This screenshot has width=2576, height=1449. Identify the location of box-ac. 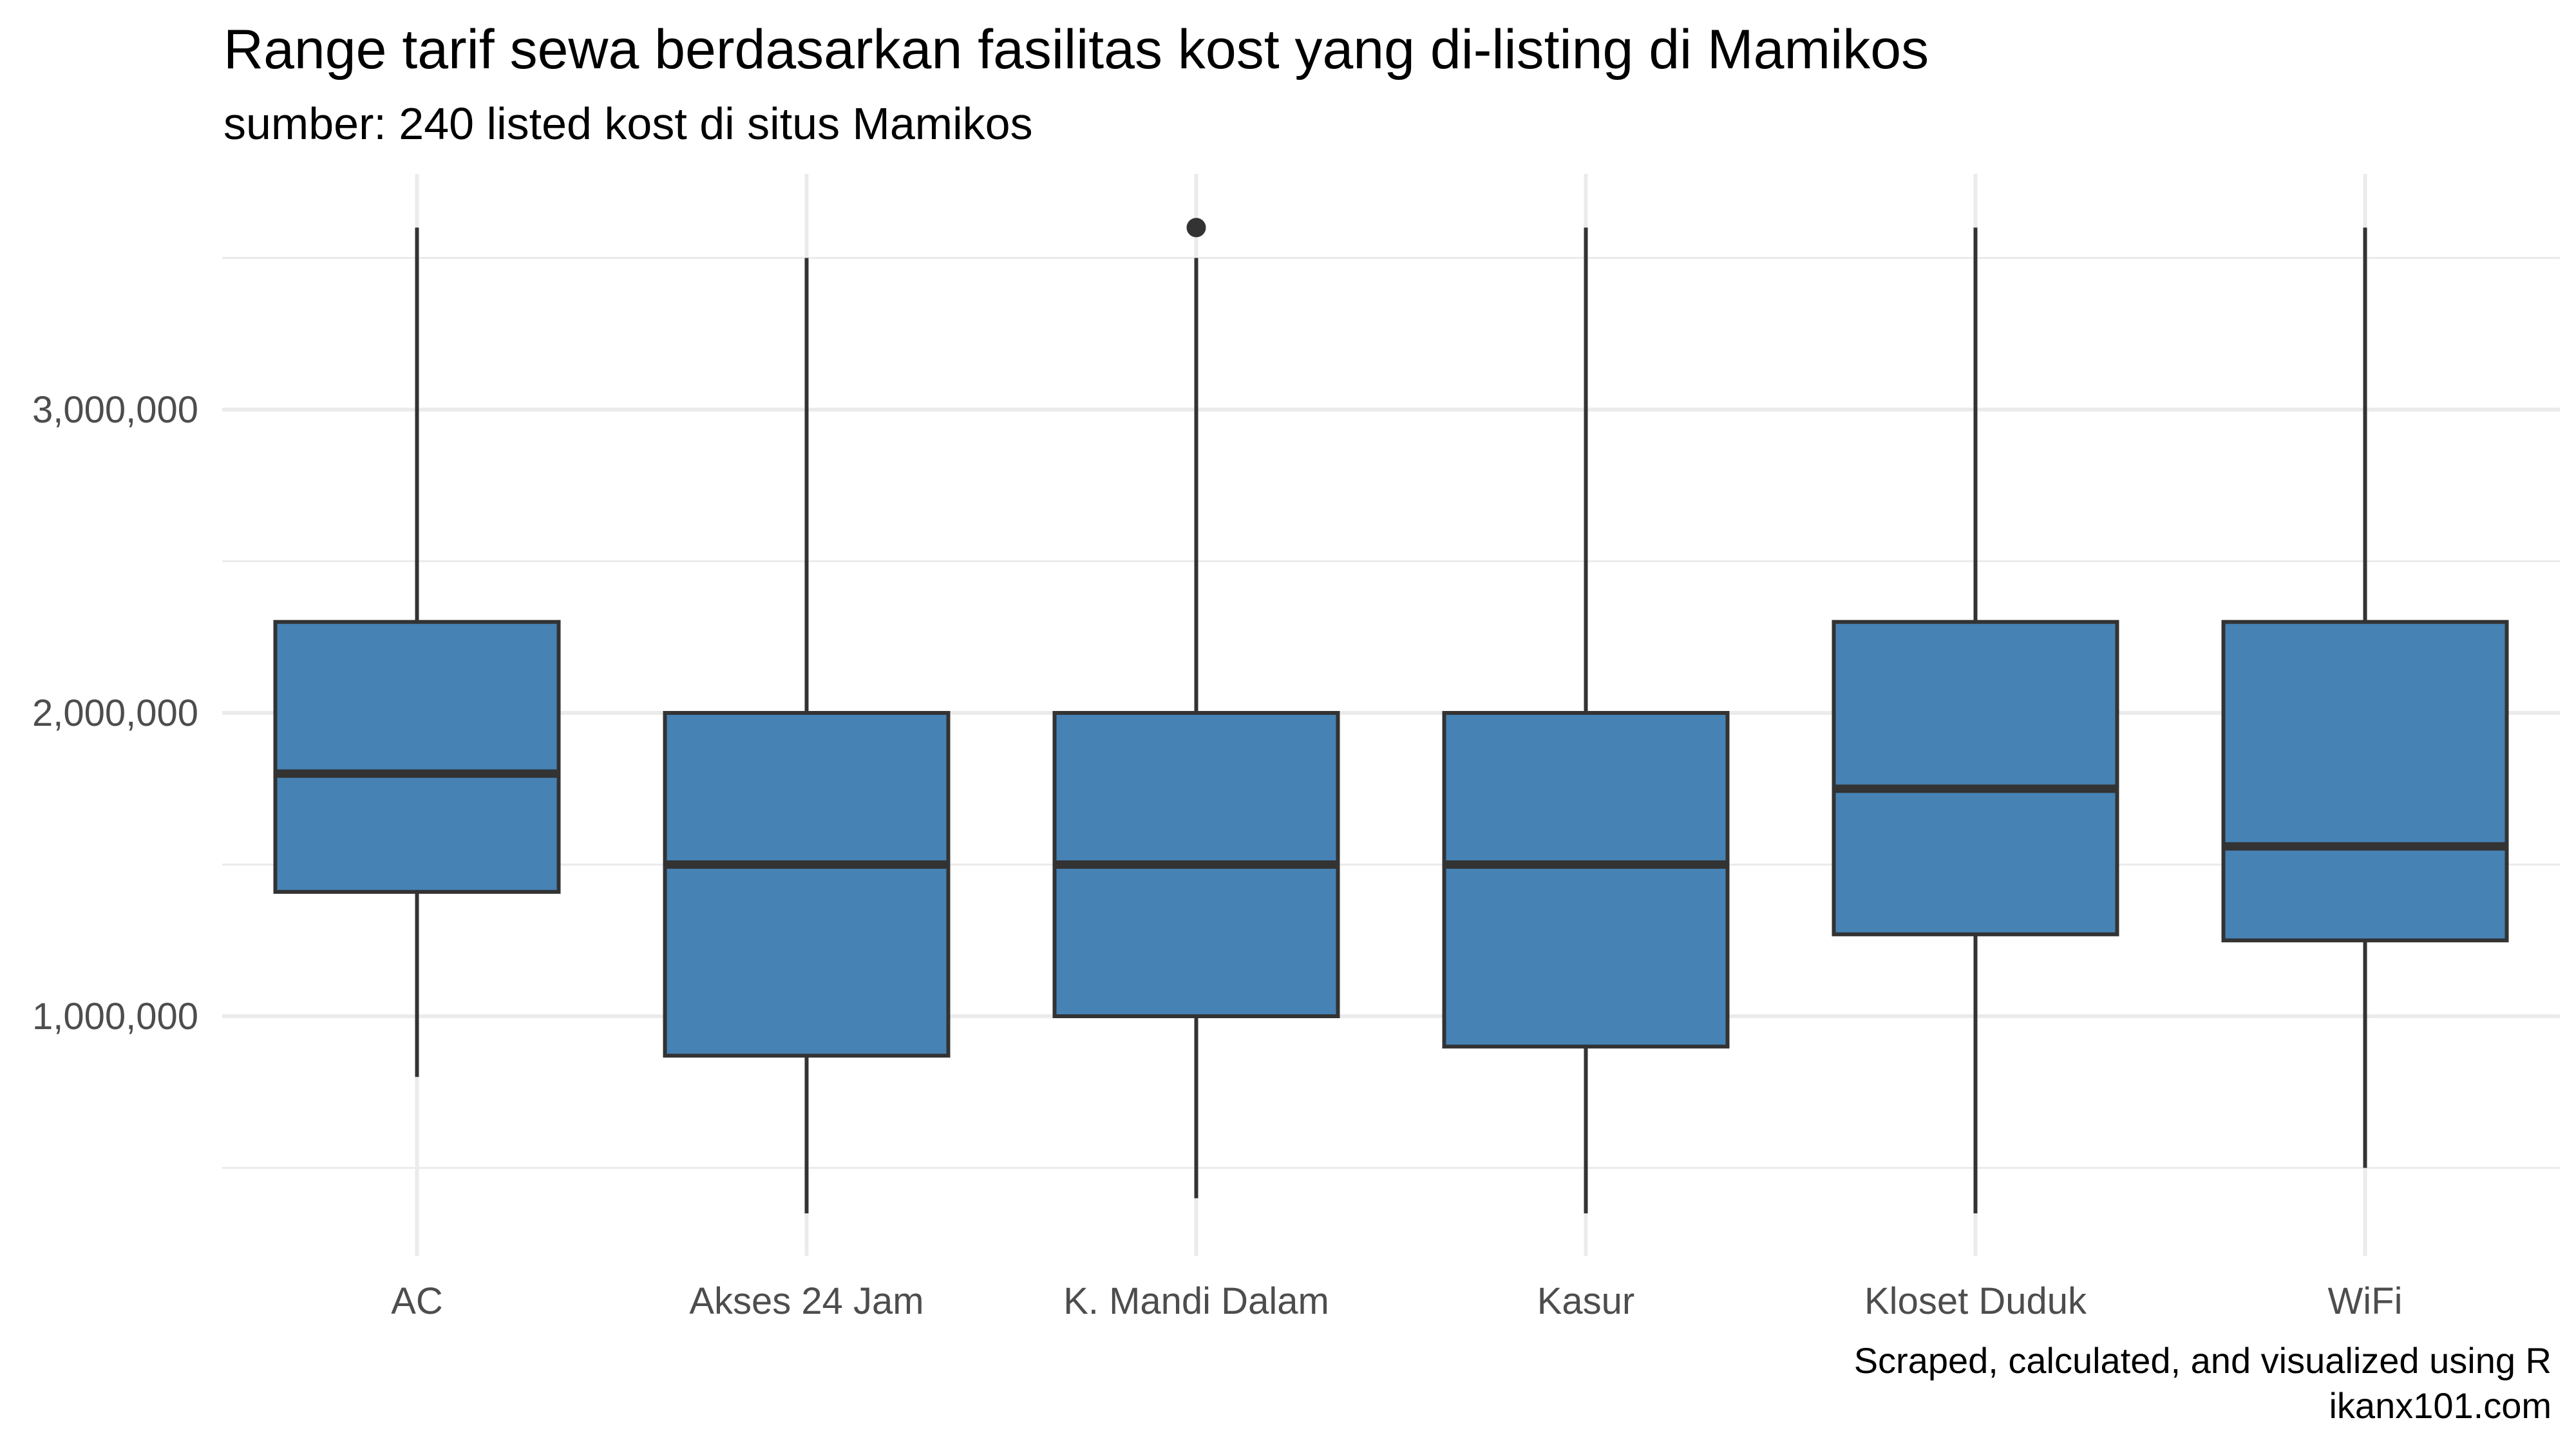
(417, 652).